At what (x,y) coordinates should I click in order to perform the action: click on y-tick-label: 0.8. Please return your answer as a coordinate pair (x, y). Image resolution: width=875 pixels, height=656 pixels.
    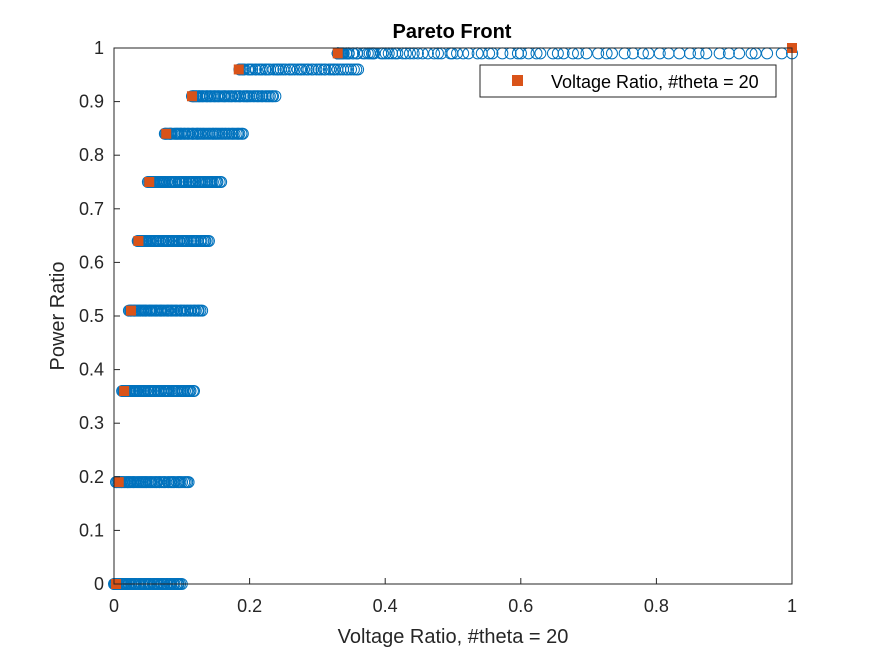
    Looking at the image, I should click on (91, 155).